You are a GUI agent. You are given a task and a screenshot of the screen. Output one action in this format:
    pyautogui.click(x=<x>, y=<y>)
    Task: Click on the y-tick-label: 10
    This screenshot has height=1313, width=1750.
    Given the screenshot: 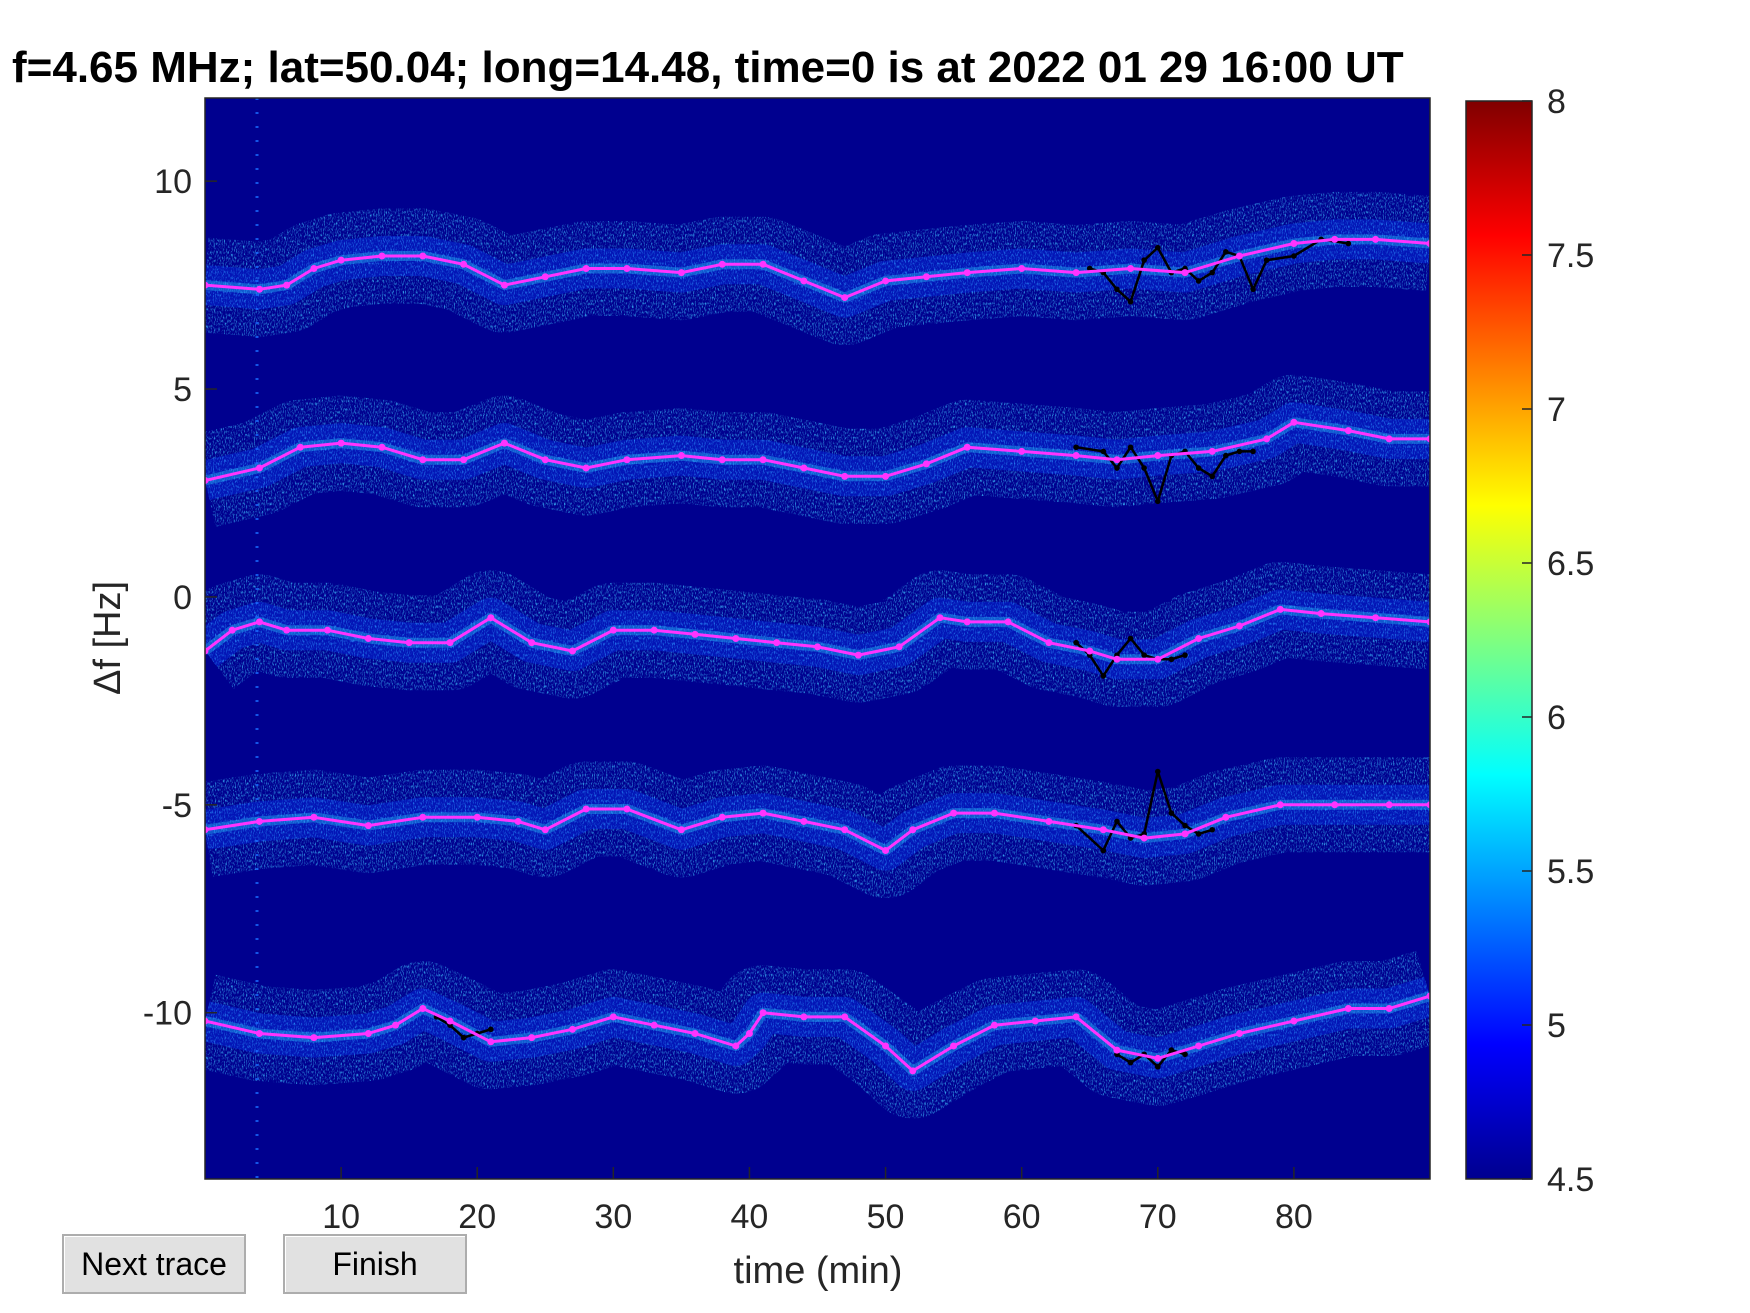 What is the action you would take?
    pyautogui.click(x=173, y=182)
    